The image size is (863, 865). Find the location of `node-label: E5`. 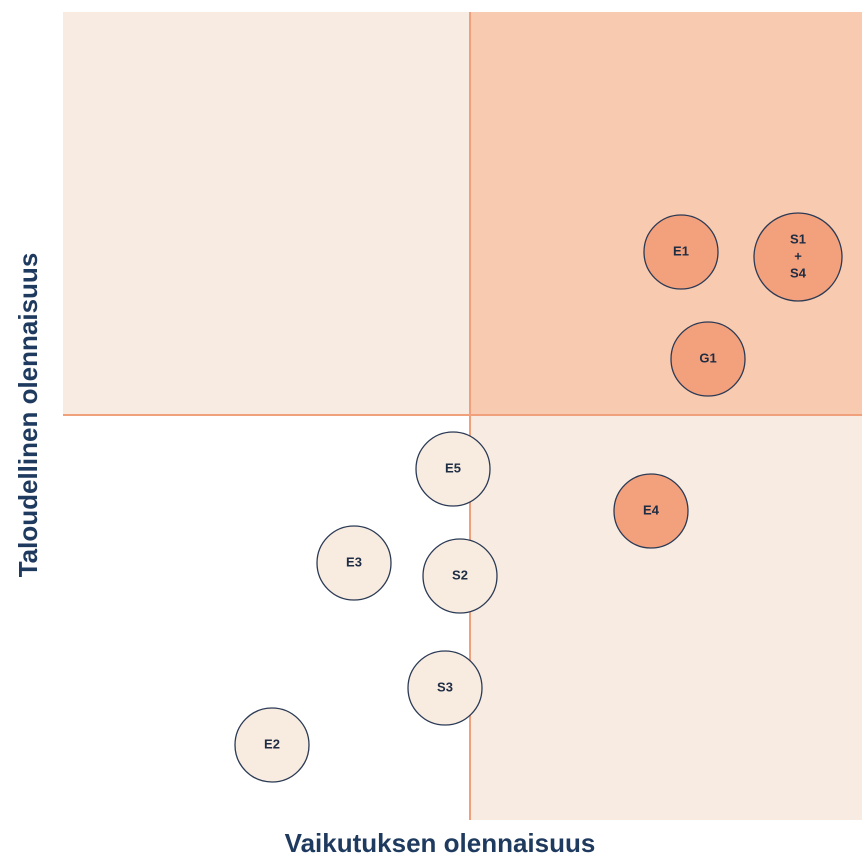

node-label: E5 is located at coordinates (453, 467).